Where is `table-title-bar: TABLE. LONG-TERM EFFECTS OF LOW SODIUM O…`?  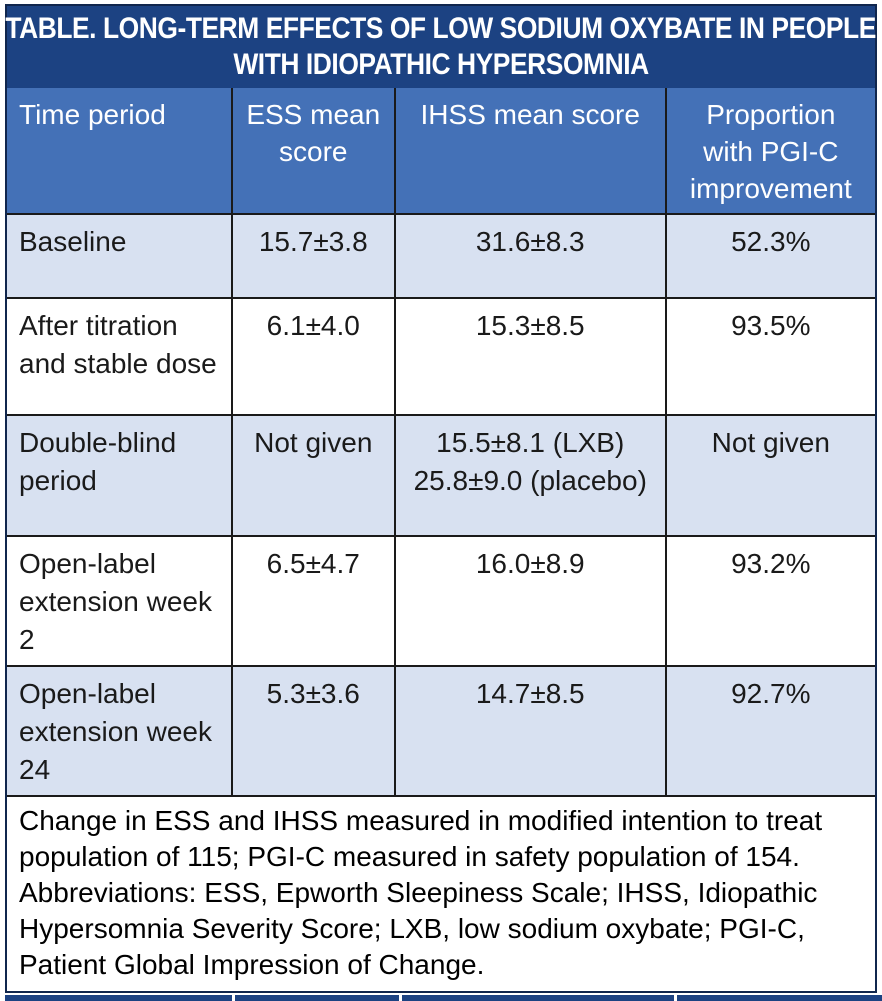 table-title-bar: TABLE. LONG-TERM EFFECTS OF LOW SODIUM O… is located at coordinates (441, 47).